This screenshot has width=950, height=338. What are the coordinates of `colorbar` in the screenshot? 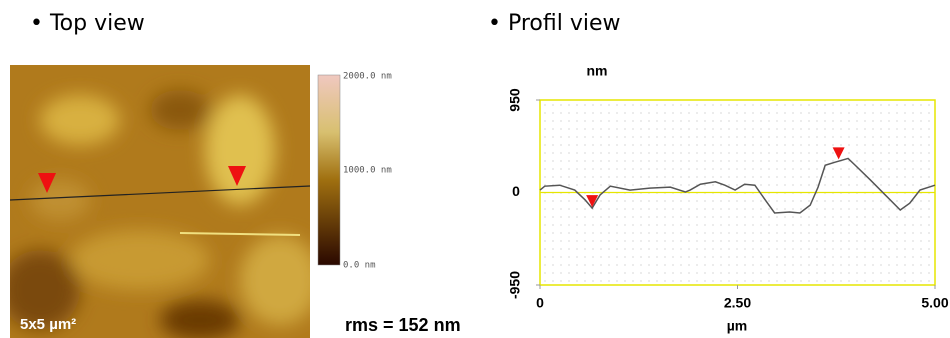 It's located at (329, 170).